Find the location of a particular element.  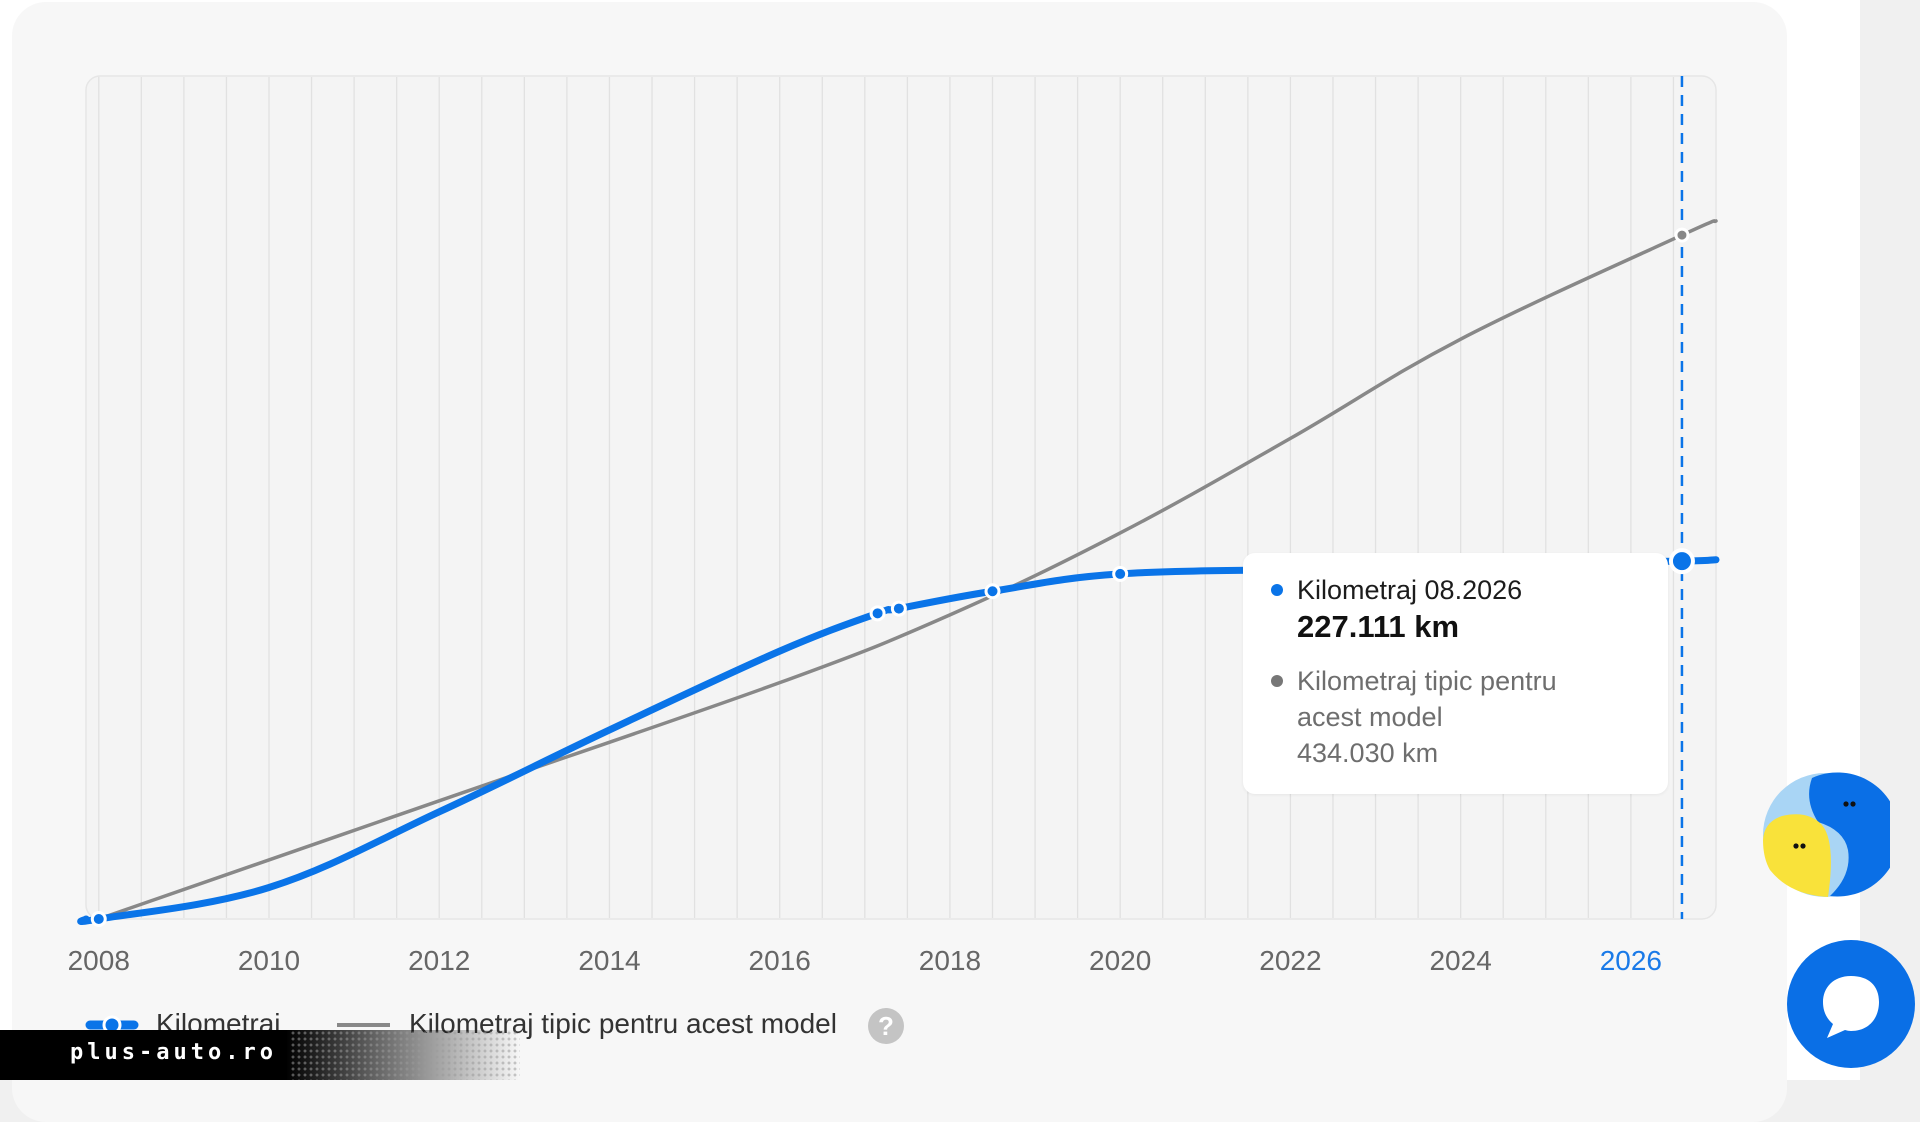

tooltip-series2-label: Kilometraj tipic pentru acest model is located at coordinates (1427, 699).